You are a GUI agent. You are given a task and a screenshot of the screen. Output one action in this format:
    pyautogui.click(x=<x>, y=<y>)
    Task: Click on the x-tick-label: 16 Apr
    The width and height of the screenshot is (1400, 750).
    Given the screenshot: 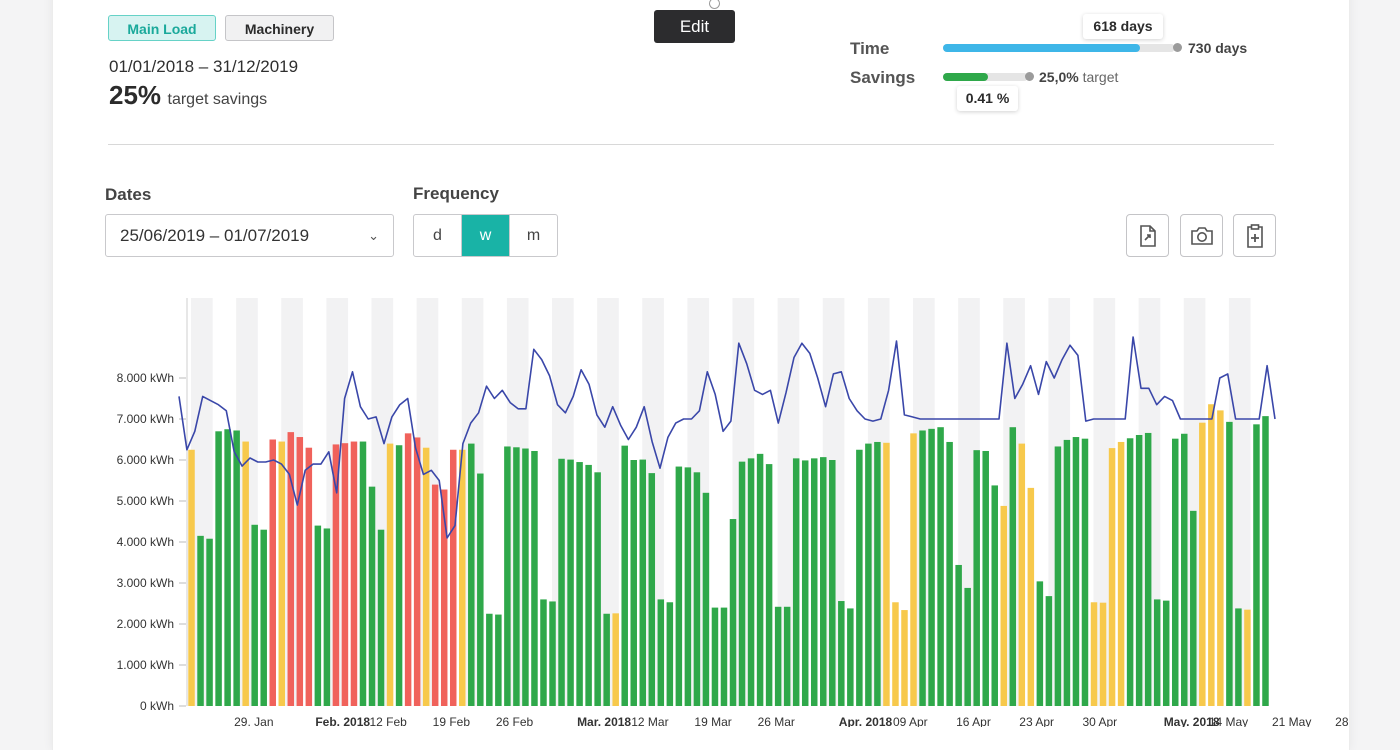 What is the action you would take?
    pyautogui.click(x=973, y=721)
    